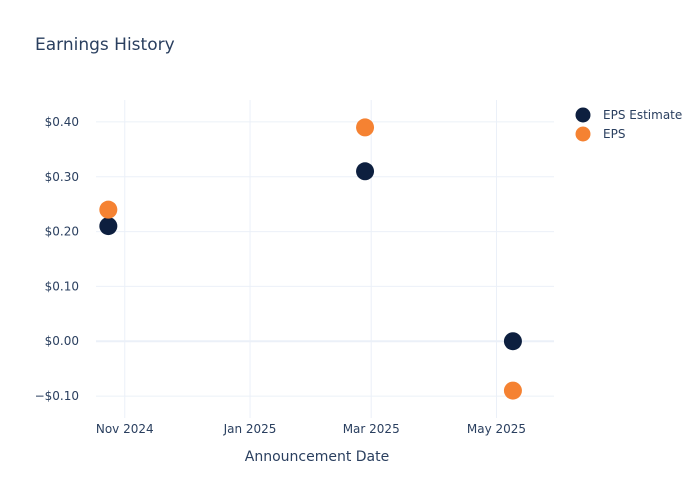  Describe the element at coordinates (317, 457) in the screenshot. I see `x-axis-title: Announcement Date` at that location.